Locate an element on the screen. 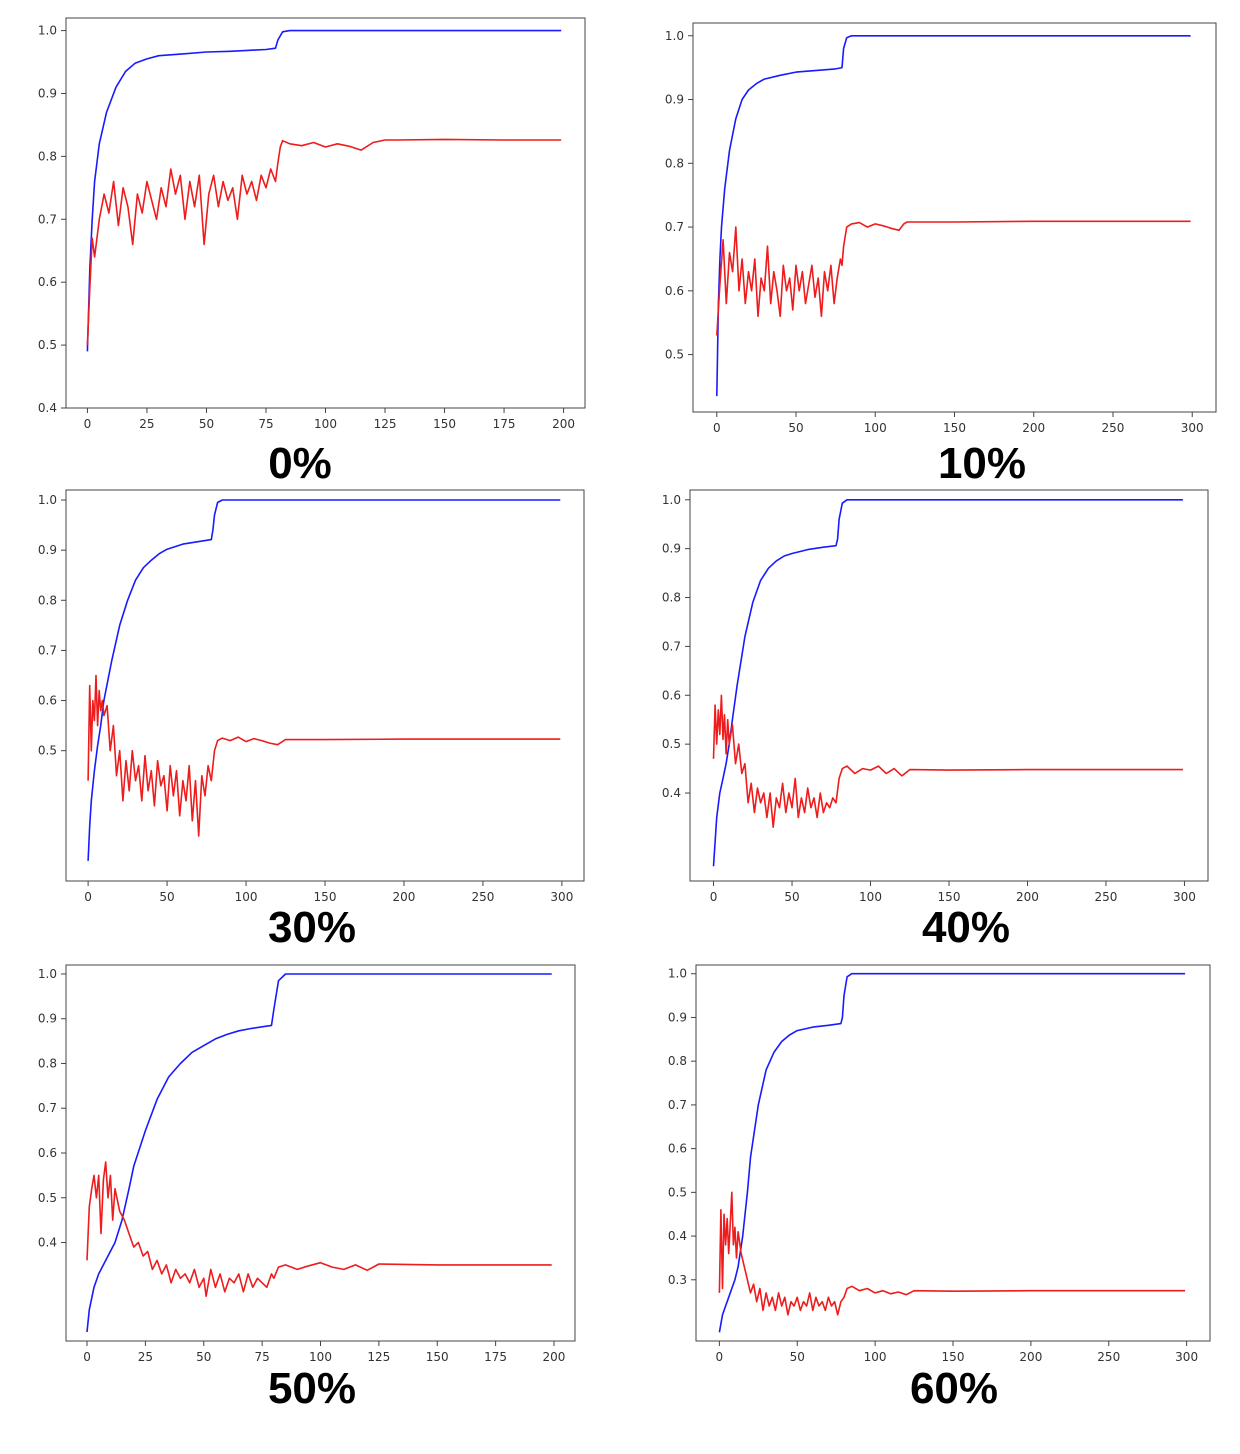 This screenshot has height=1454, width=1240. chart-caption: 30% is located at coordinates (312, 927).